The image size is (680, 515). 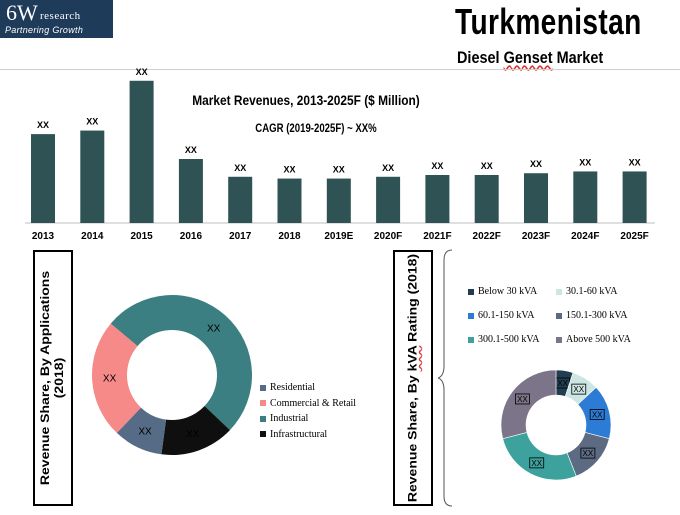 I want to click on subtitle-part-2: Genset, so click(x=528, y=57).